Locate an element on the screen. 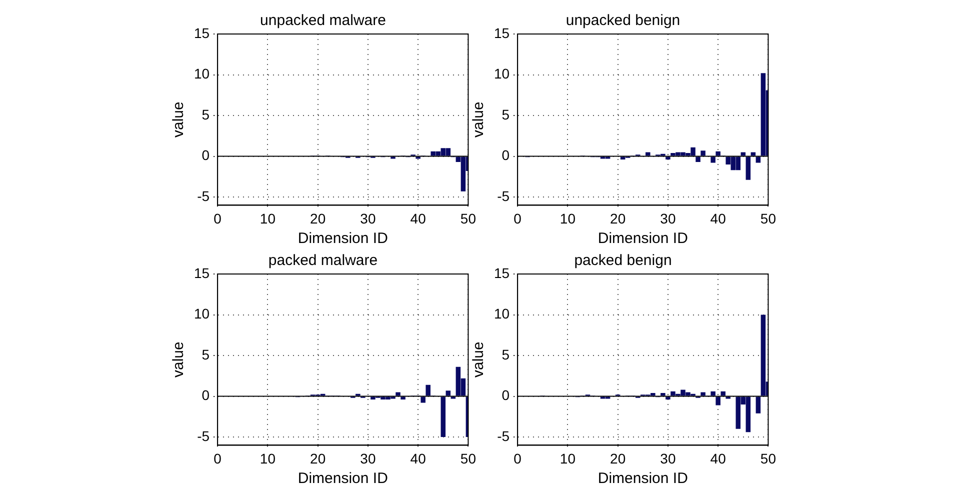 The height and width of the screenshot is (488, 961). chart-title: unpacked benign is located at coordinates (623, 21).